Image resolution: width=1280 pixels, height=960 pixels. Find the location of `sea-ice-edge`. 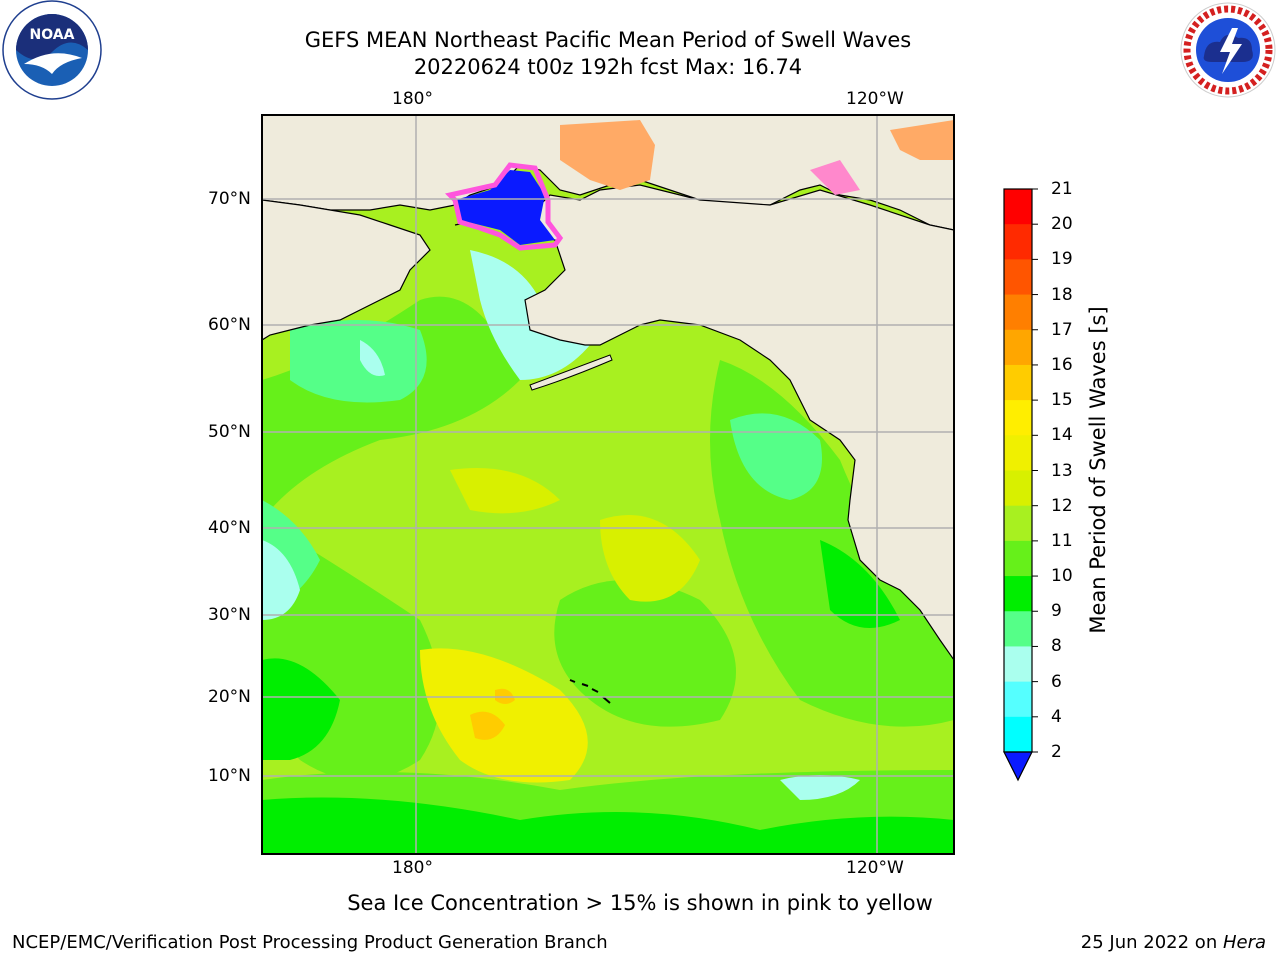

sea-ice-edge is located at coordinates (504, 206).